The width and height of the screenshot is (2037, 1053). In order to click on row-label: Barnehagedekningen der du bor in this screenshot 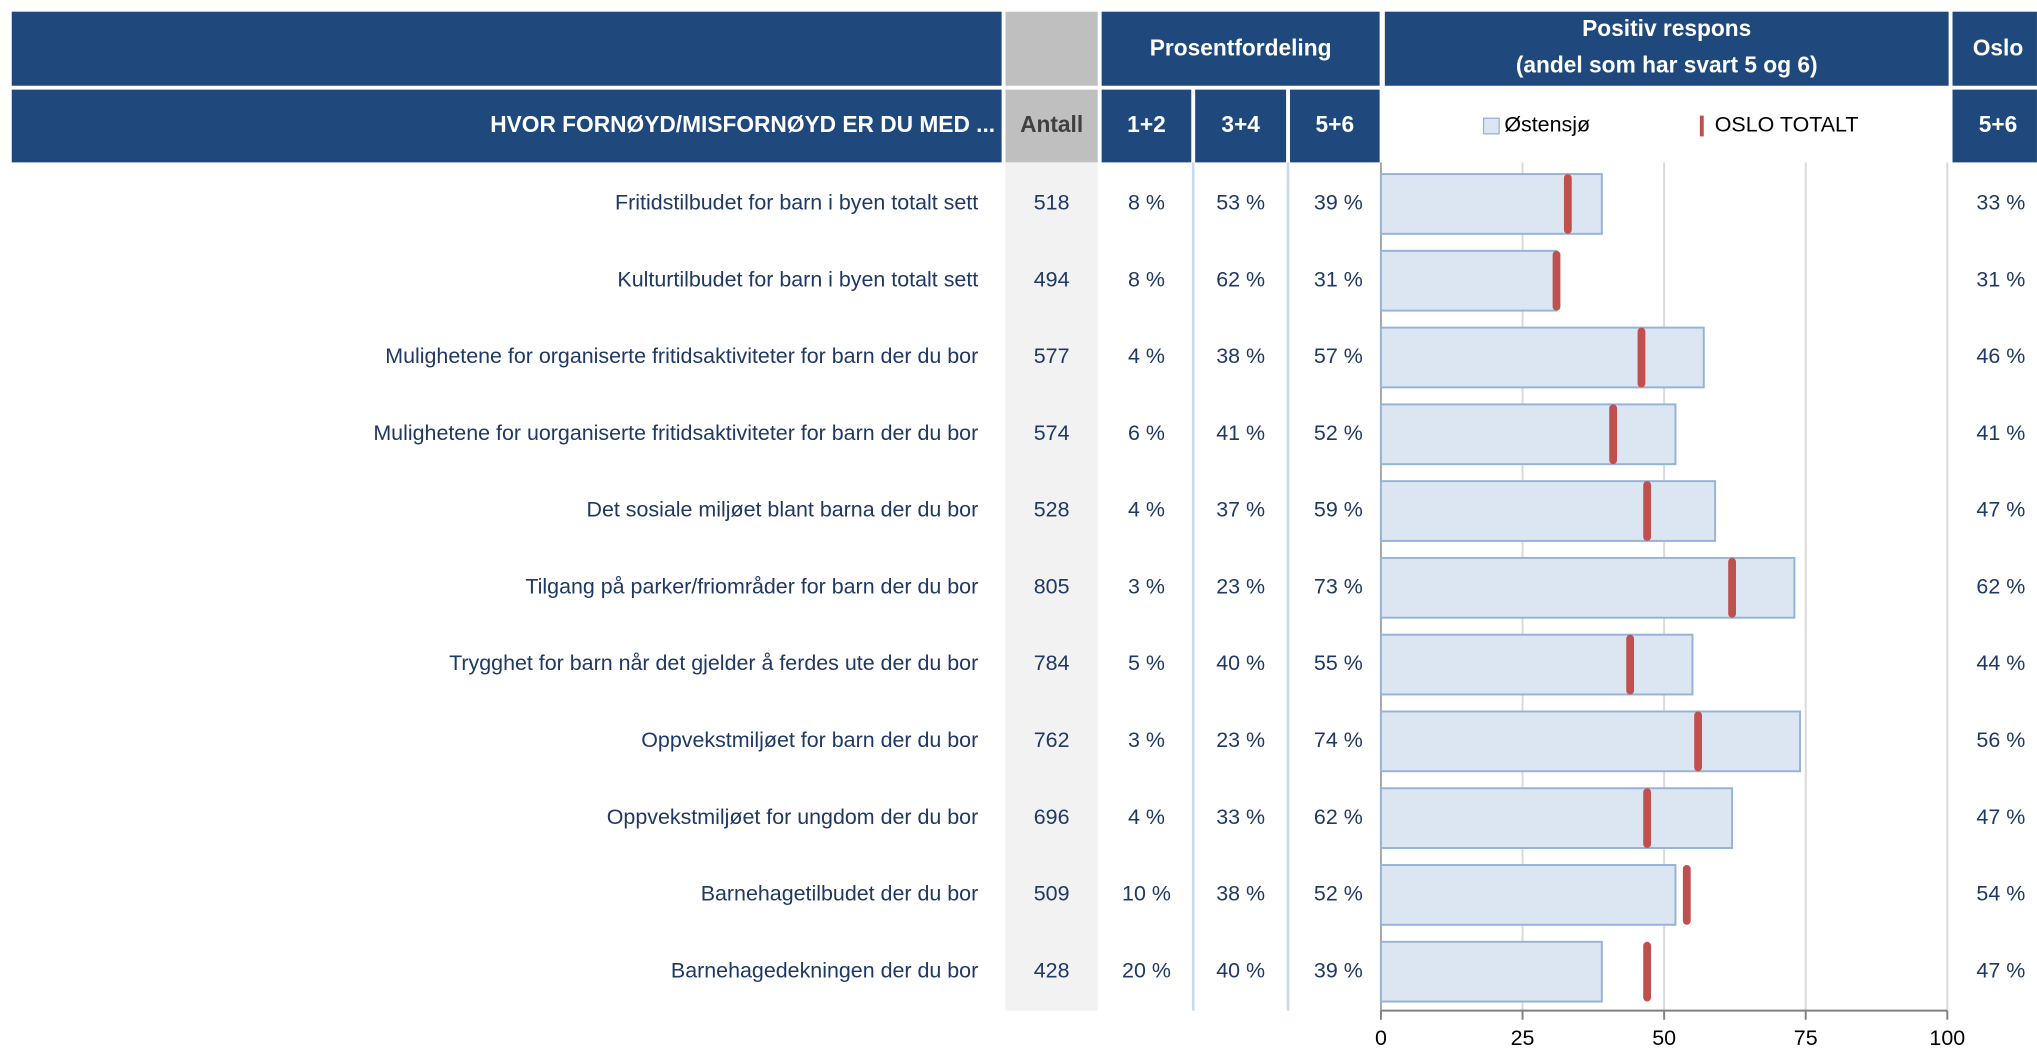, I will do `click(824, 970)`.